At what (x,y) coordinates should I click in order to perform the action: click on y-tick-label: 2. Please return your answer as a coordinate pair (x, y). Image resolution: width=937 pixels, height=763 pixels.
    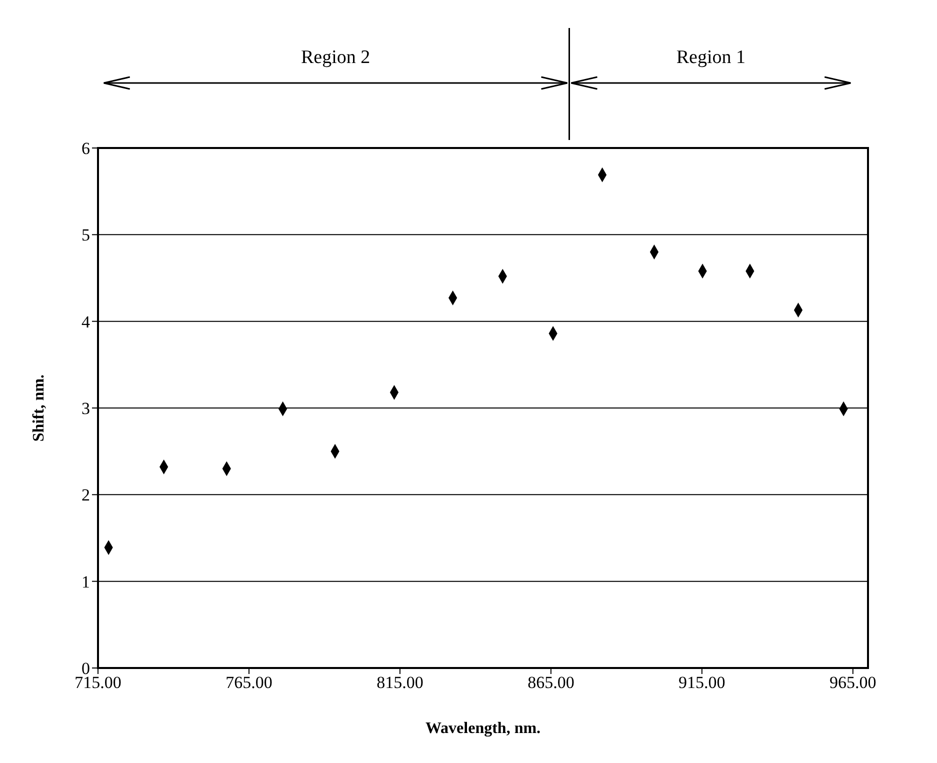
    Looking at the image, I should click on (86, 495).